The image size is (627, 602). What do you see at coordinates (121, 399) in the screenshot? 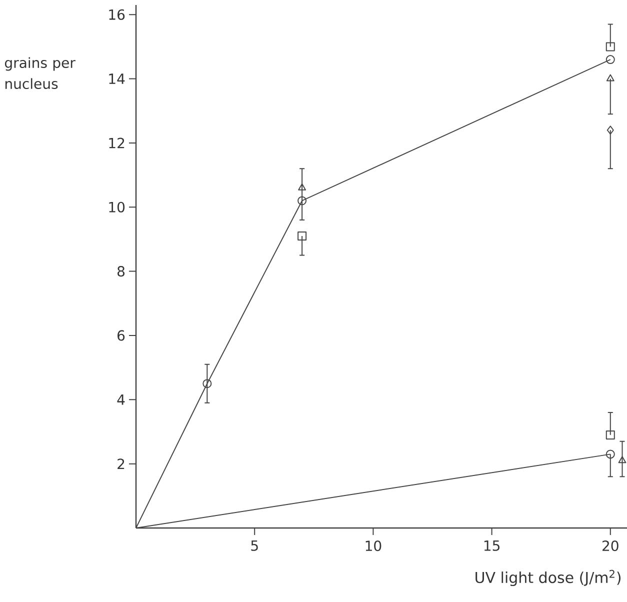
I see `y-tick-label: 4` at bounding box center [121, 399].